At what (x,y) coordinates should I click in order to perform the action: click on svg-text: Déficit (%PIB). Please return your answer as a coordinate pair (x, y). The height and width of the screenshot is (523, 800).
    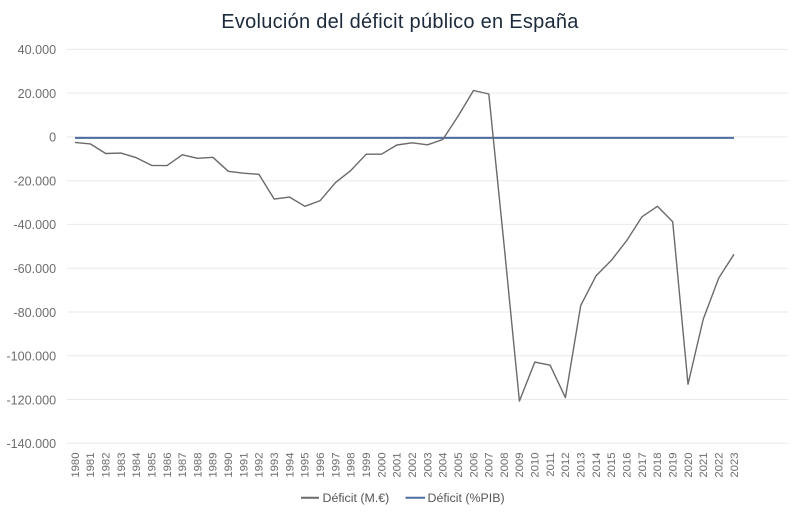
    Looking at the image, I should click on (466, 498).